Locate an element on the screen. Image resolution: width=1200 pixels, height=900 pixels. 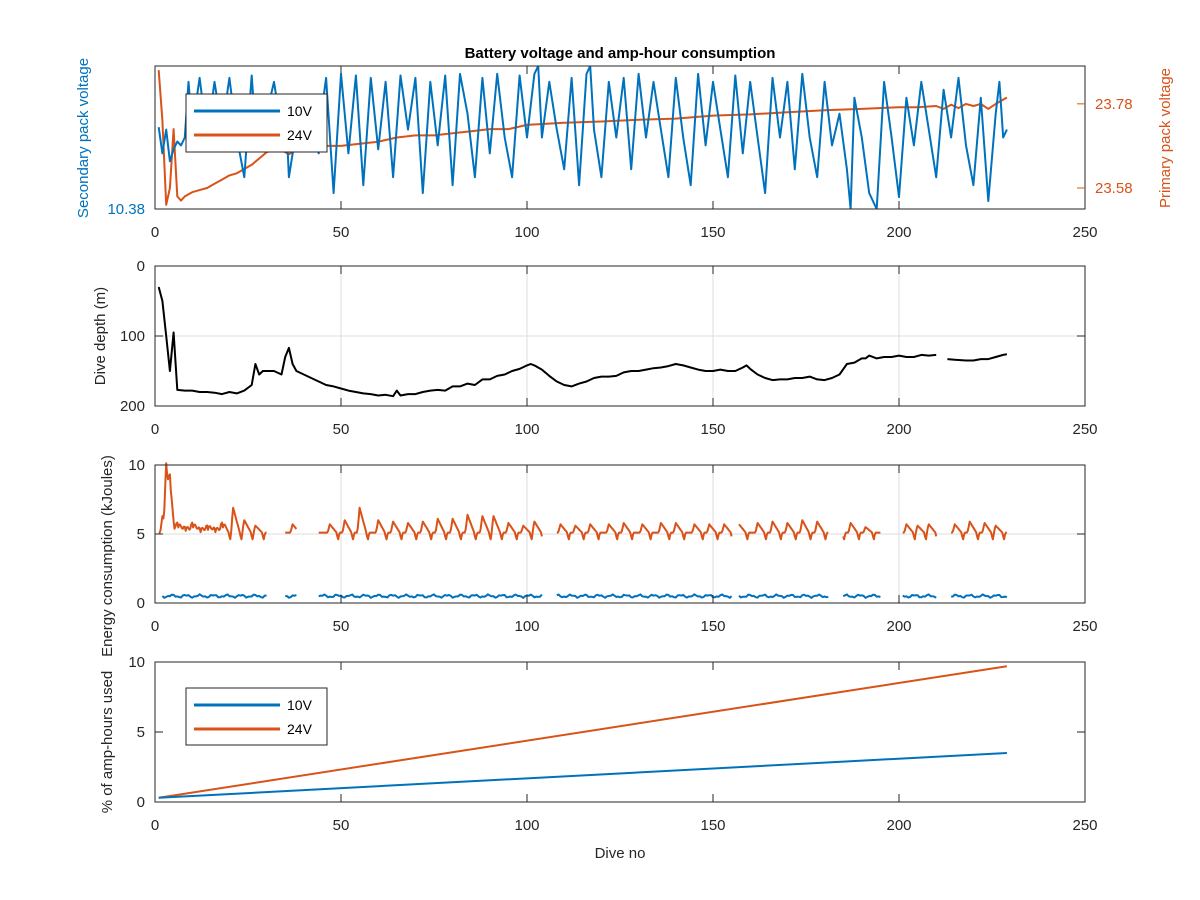
y-right-tick-label: 23.58 is located at coordinates (1114, 188).